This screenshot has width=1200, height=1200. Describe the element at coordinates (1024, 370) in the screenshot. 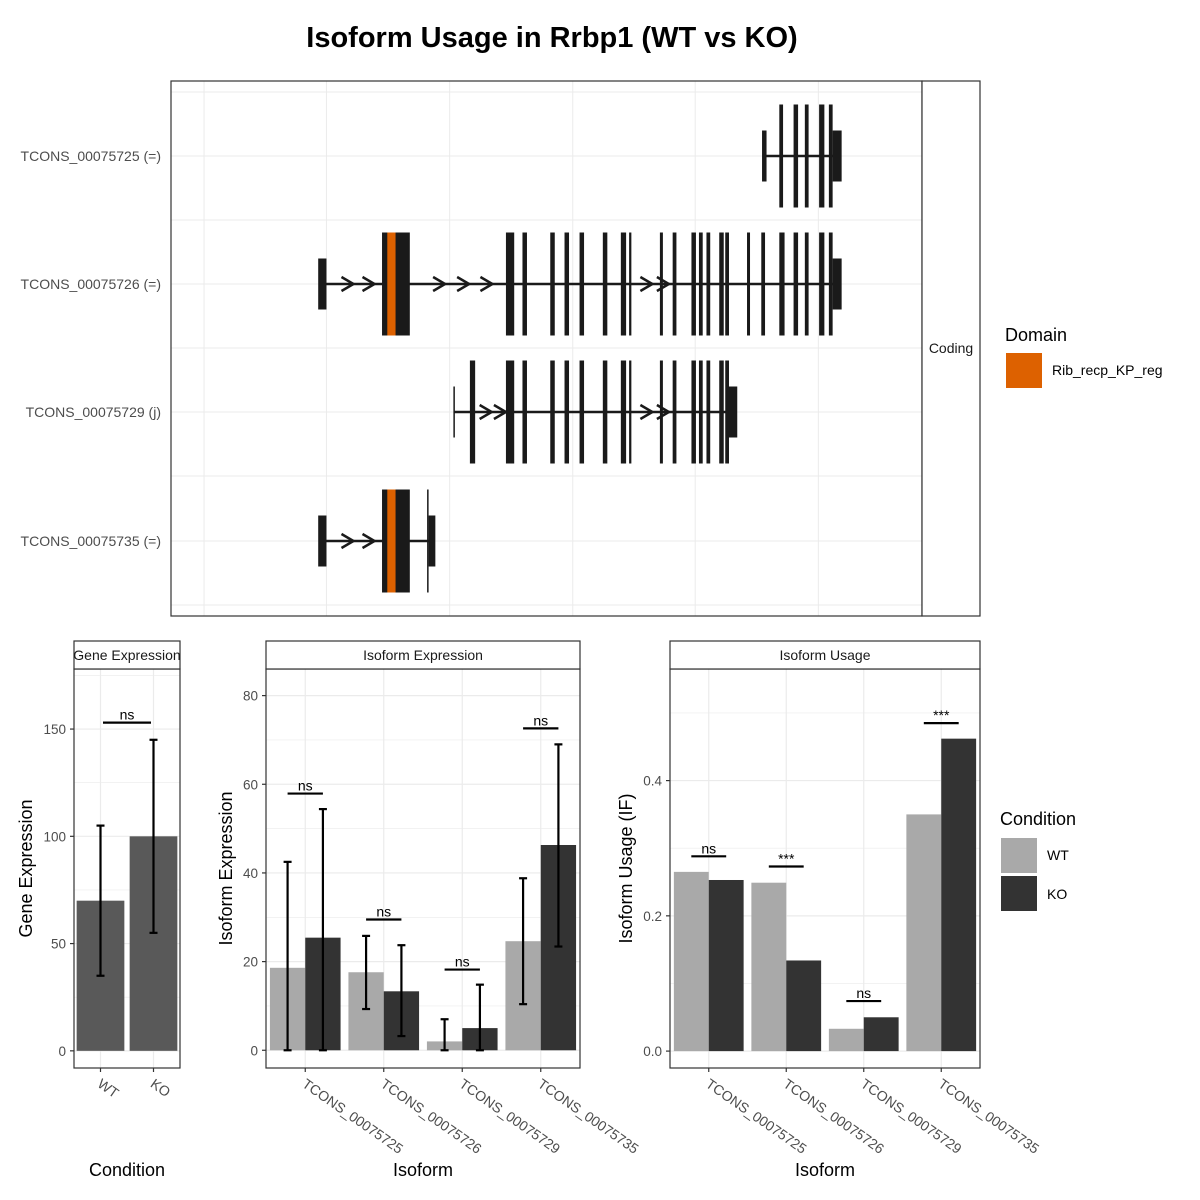

I see `domain-legend-key` at that location.